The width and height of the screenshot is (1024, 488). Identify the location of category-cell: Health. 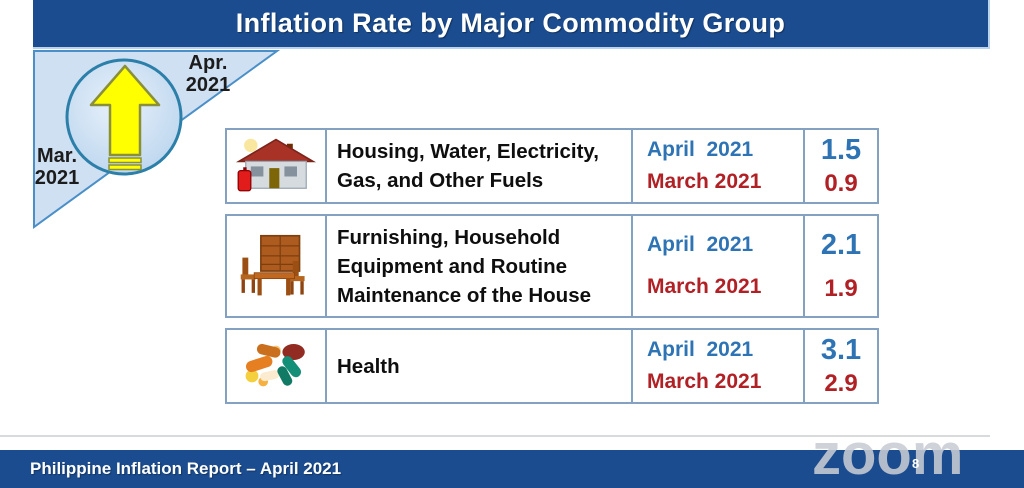
(480, 366).